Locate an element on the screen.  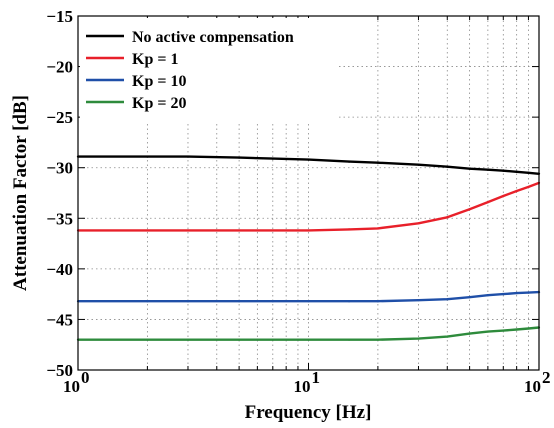
legend-item: No active compensation is located at coordinates (190, 37).